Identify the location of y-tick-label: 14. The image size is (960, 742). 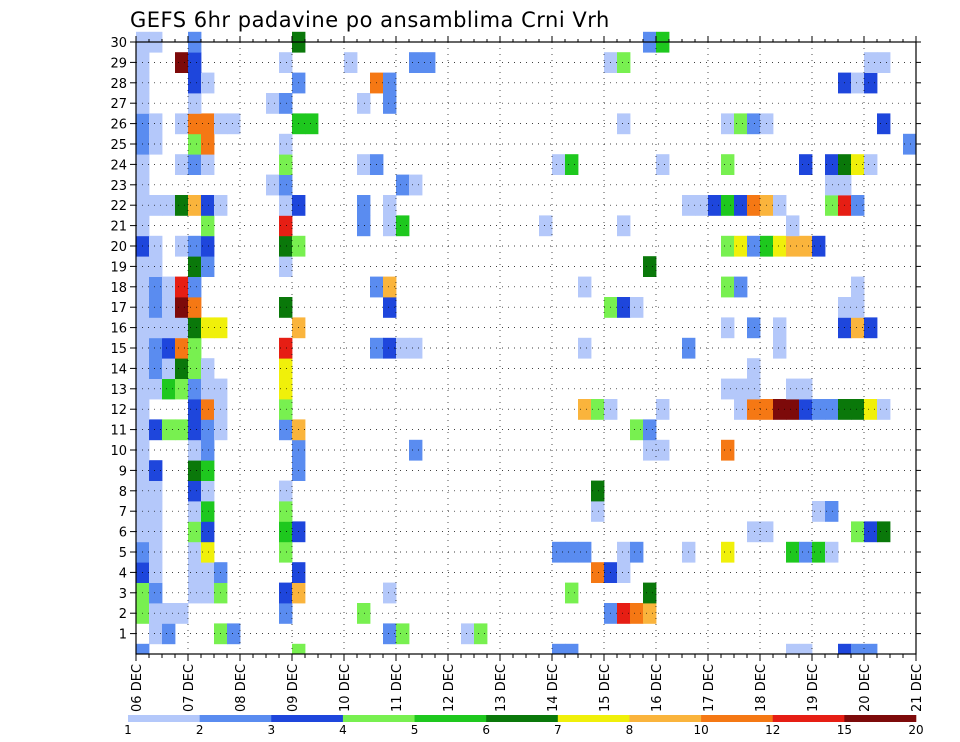
(118, 369).